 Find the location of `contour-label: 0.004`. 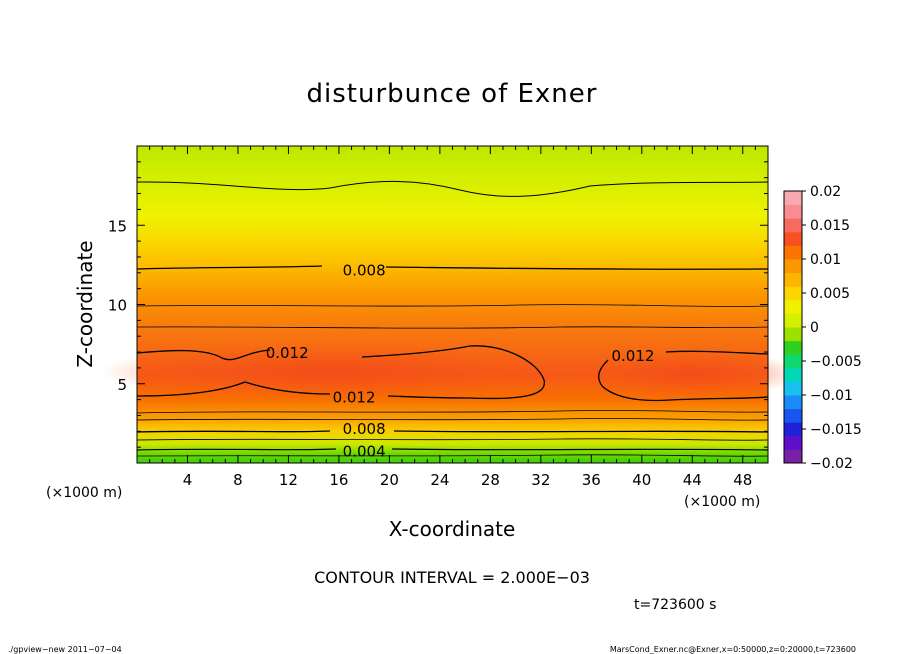

contour-label: 0.004 is located at coordinates (364, 451).